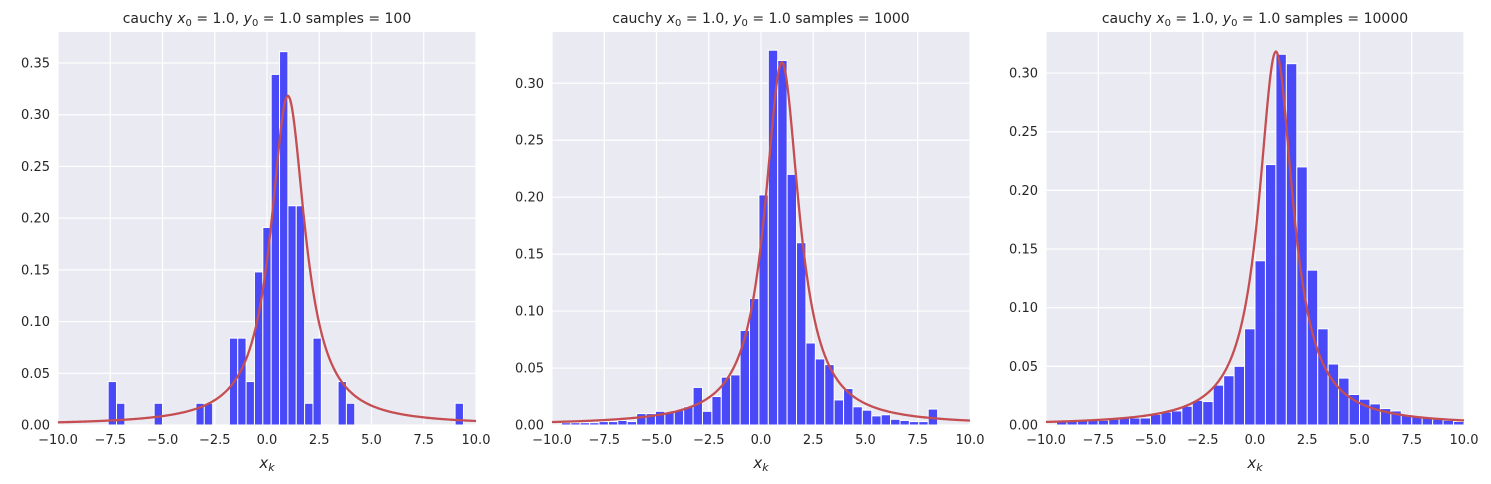  I want to click on title-part: y, so click(248, 19).